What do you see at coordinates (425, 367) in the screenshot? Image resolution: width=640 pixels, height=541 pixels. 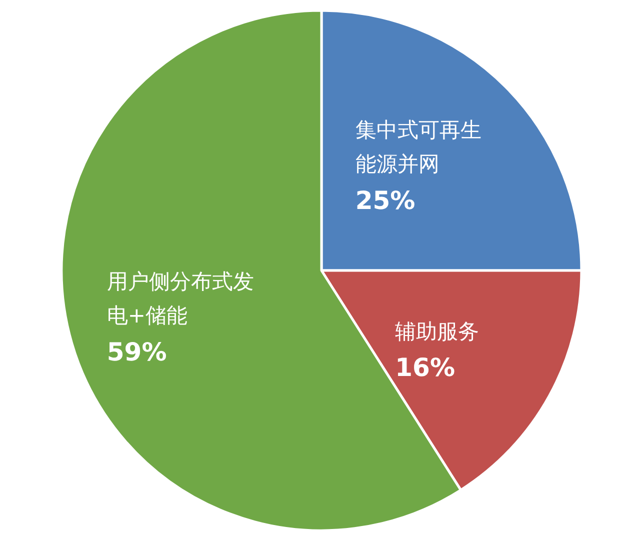 I see `data-label: 16%` at bounding box center [425, 367].